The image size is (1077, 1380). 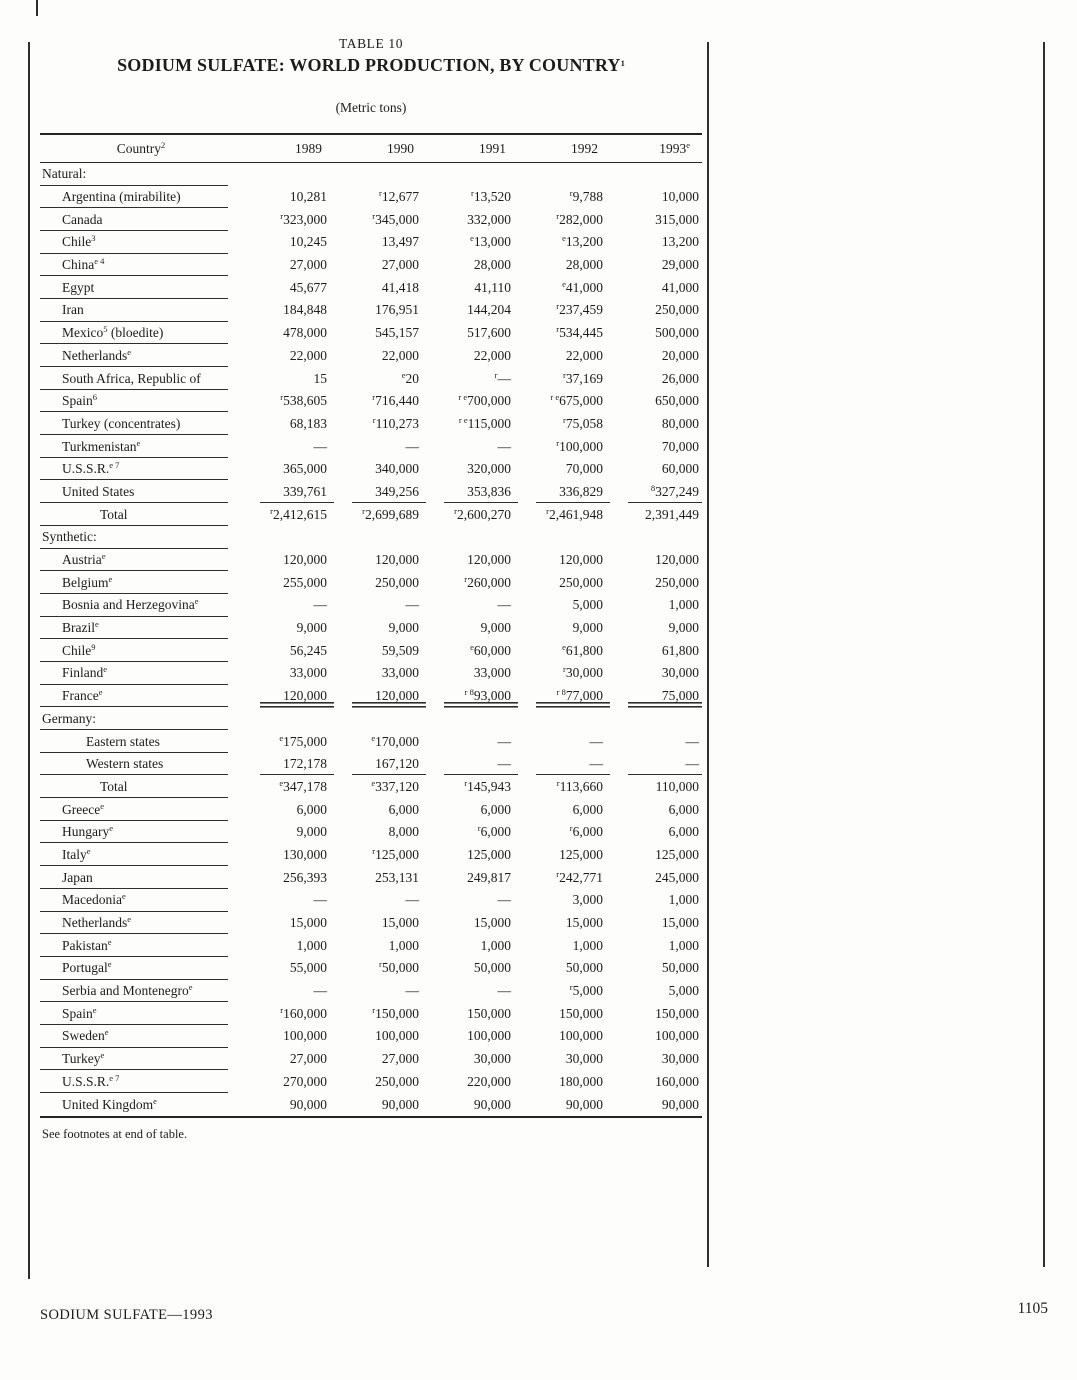 What do you see at coordinates (303, 400) in the screenshot?
I see `row-value: r538,605` at bounding box center [303, 400].